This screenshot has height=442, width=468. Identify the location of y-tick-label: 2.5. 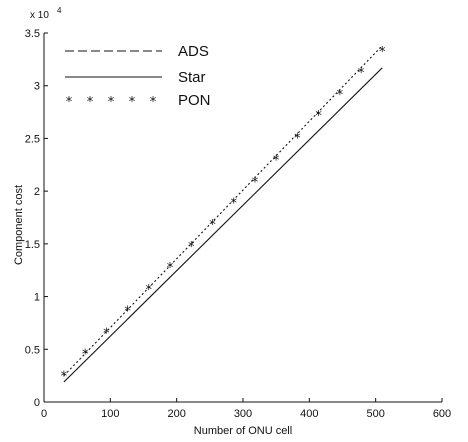
(32, 139).